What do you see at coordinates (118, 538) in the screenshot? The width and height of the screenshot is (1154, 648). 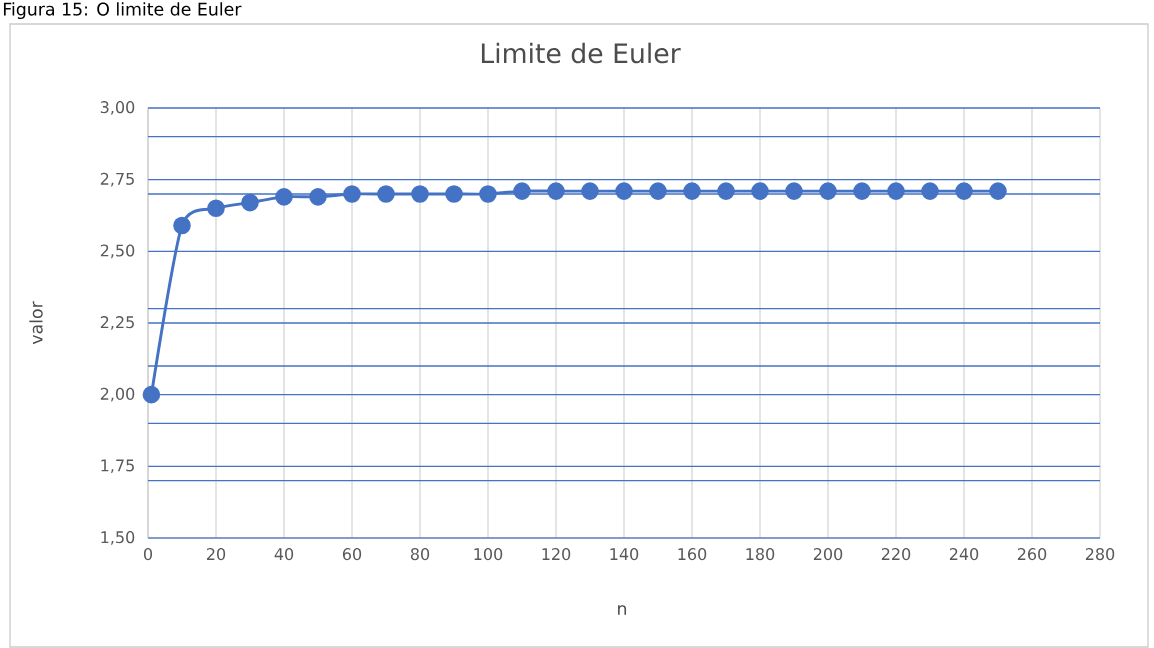 I see `y-tick-label: 1,50` at bounding box center [118, 538].